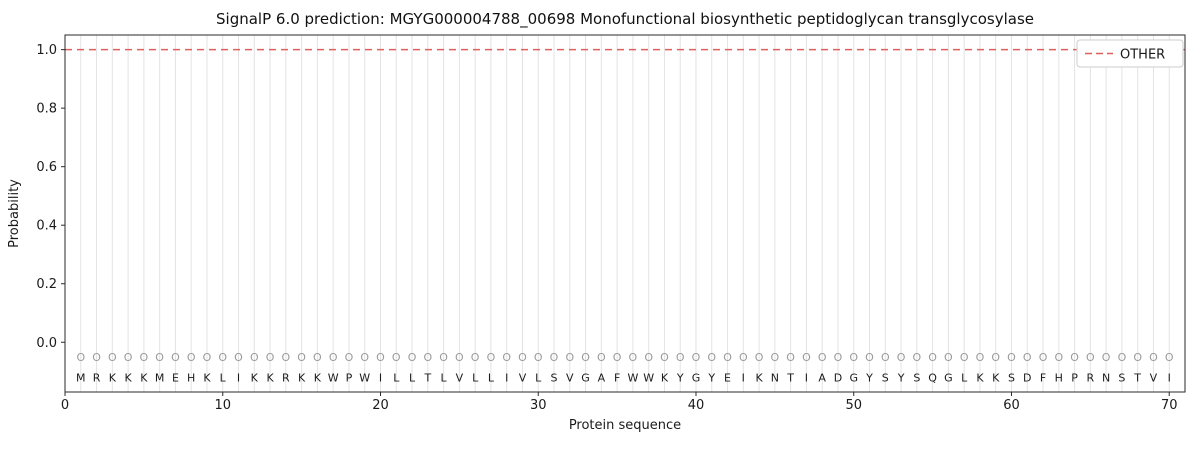  I want to click on x-tick-label: 70, so click(1169, 405).